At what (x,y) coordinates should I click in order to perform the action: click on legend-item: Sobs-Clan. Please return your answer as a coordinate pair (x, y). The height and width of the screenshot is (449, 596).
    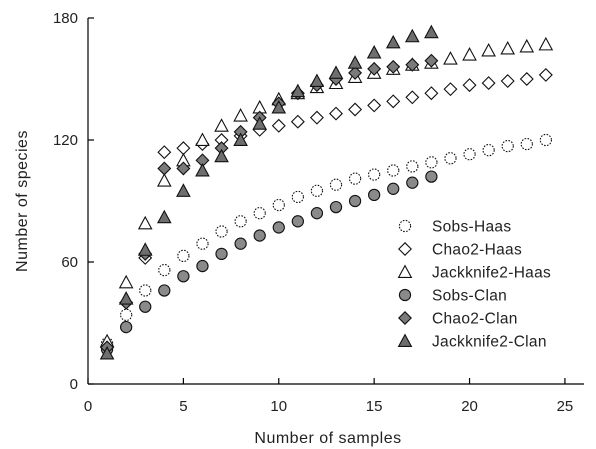
    Looking at the image, I should click on (452, 296).